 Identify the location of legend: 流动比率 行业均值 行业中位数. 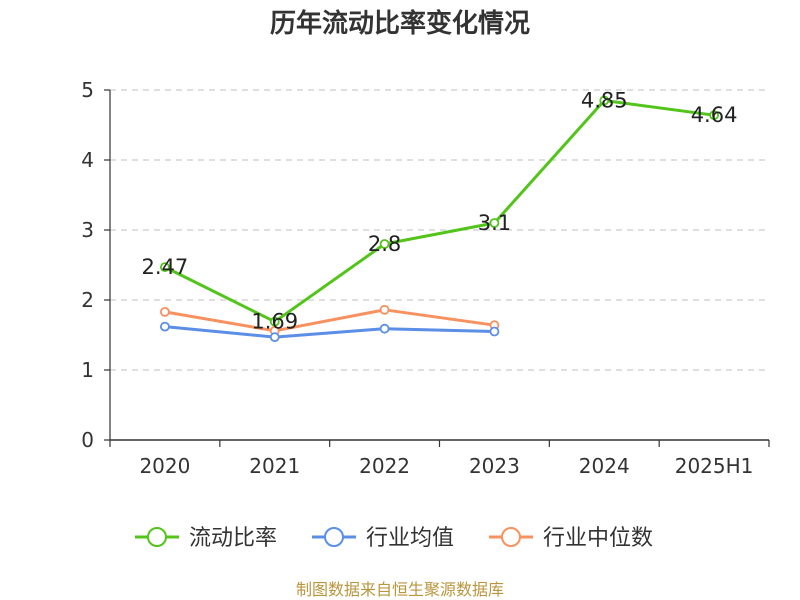
(394, 538).